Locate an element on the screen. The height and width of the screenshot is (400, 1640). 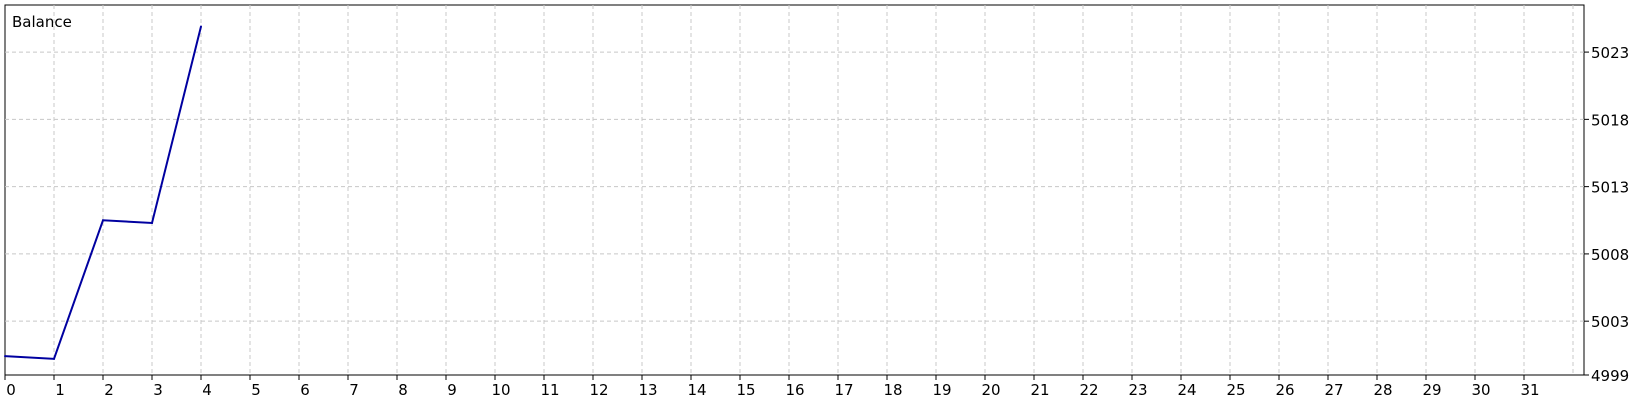
x-tick-label: 6 is located at coordinates (305, 390).